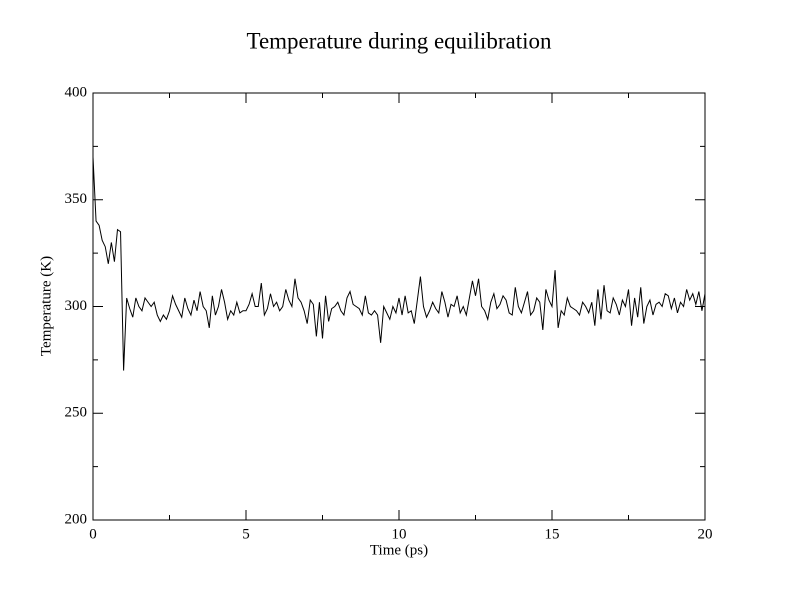 The image size is (792, 612). I want to click on y-axis-label: Temperature (K), so click(46, 306).